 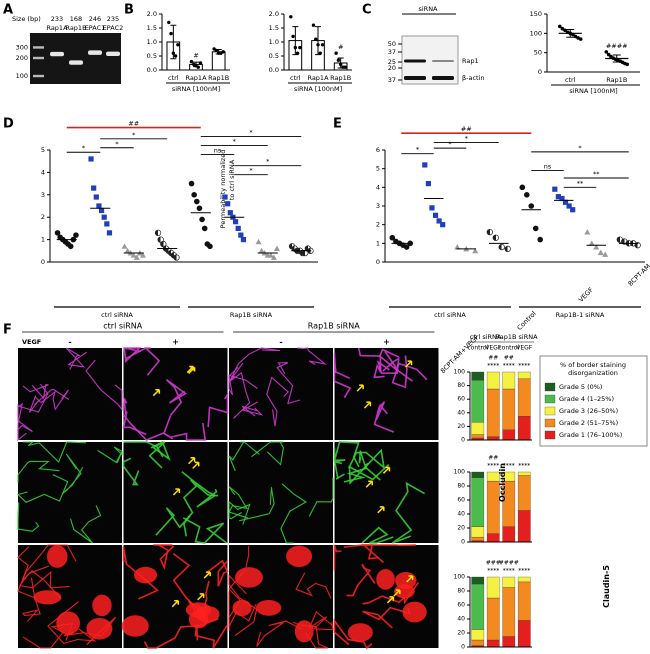 I want to click on legend-entry: Grade 1 (76–100%), so click(x=590, y=435).